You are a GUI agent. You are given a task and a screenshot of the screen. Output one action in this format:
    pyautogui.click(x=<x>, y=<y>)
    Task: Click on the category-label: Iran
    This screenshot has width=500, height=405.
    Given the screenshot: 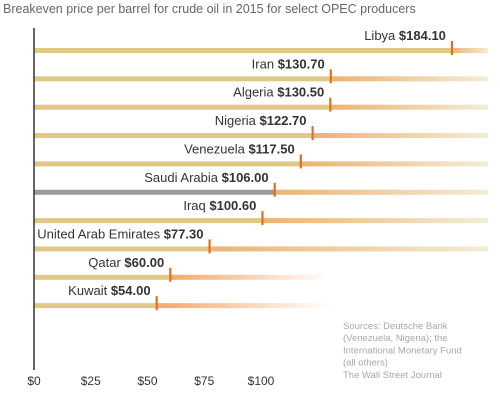 What is the action you would take?
    pyautogui.click(x=265, y=63)
    